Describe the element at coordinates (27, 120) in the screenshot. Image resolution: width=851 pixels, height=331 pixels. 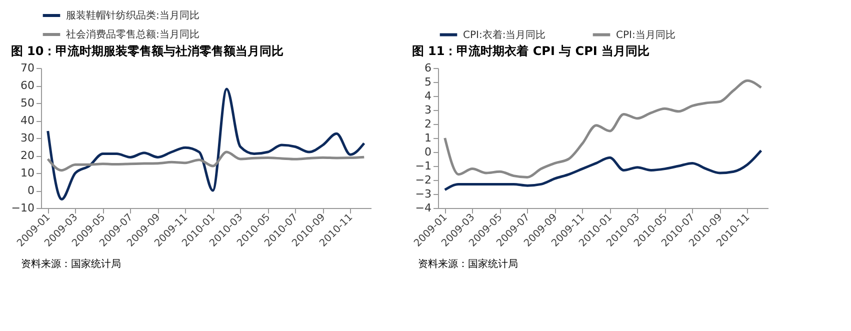
I see `y-tick-label: 40` at that location.